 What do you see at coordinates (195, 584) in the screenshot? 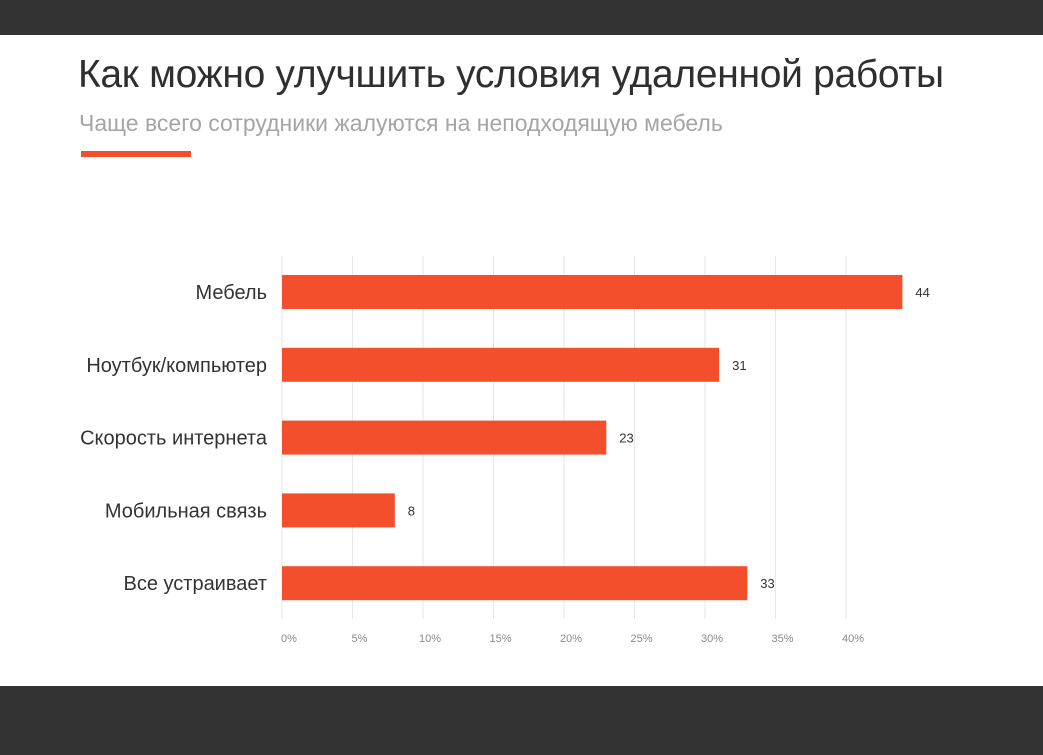
I see `category-label: Все устраивает` at bounding box center [195, 584].